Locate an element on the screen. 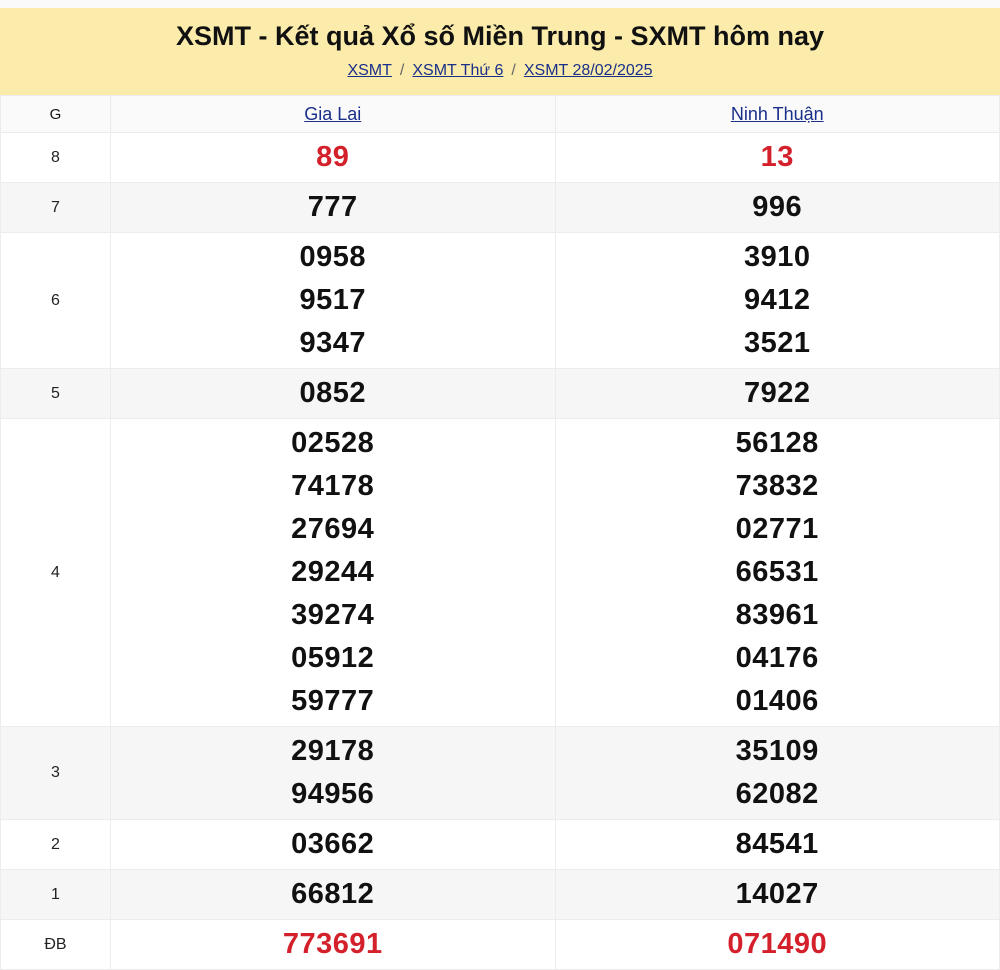  result-number: 66531 is located at coordinates (777, 572).